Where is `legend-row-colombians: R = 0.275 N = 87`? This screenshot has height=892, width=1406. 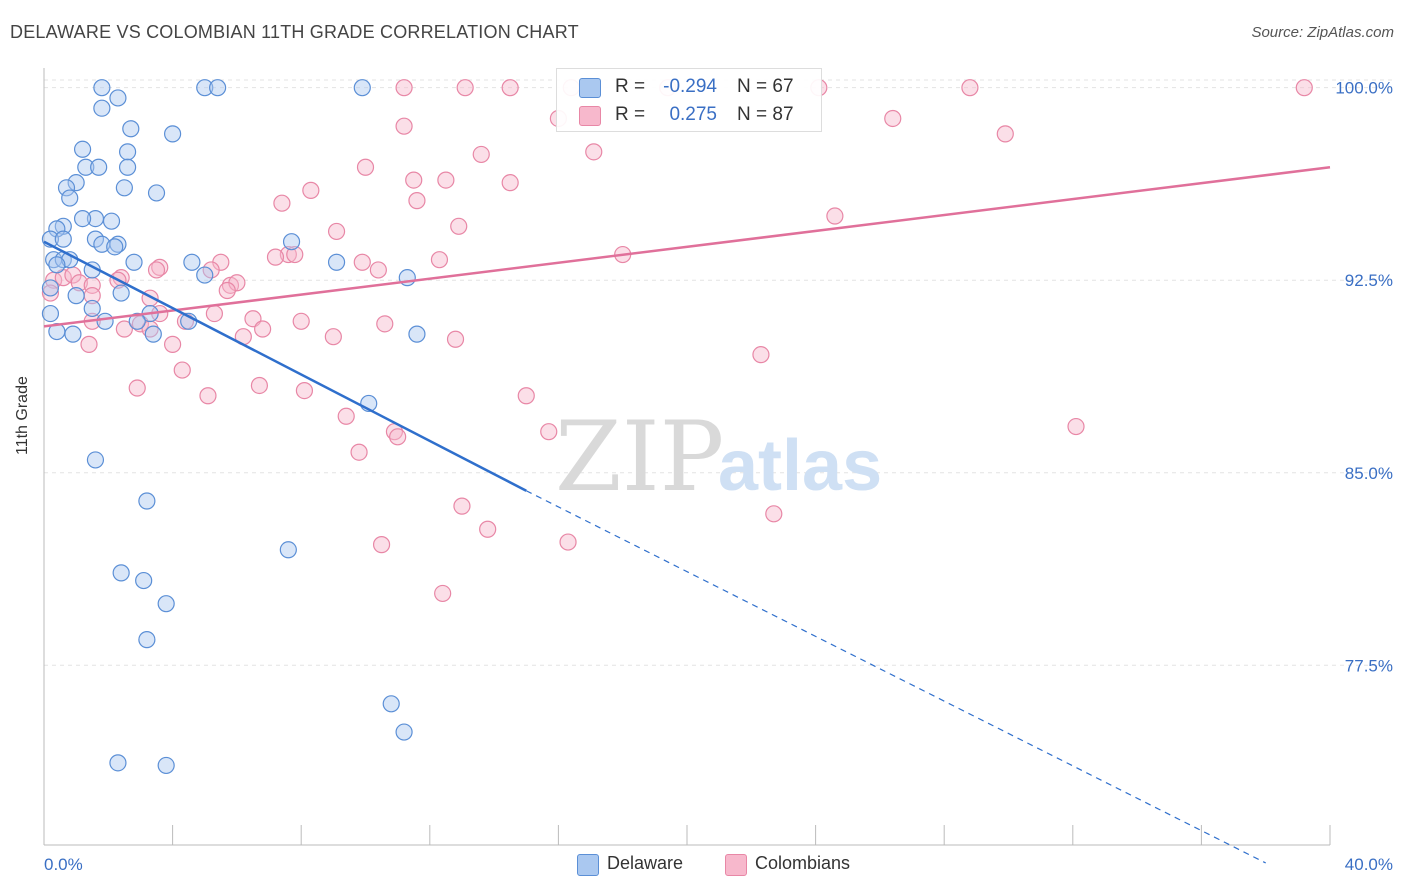 legend-row-colombians: R = 0.275 N = 87 is located at coordinates (689, 115).